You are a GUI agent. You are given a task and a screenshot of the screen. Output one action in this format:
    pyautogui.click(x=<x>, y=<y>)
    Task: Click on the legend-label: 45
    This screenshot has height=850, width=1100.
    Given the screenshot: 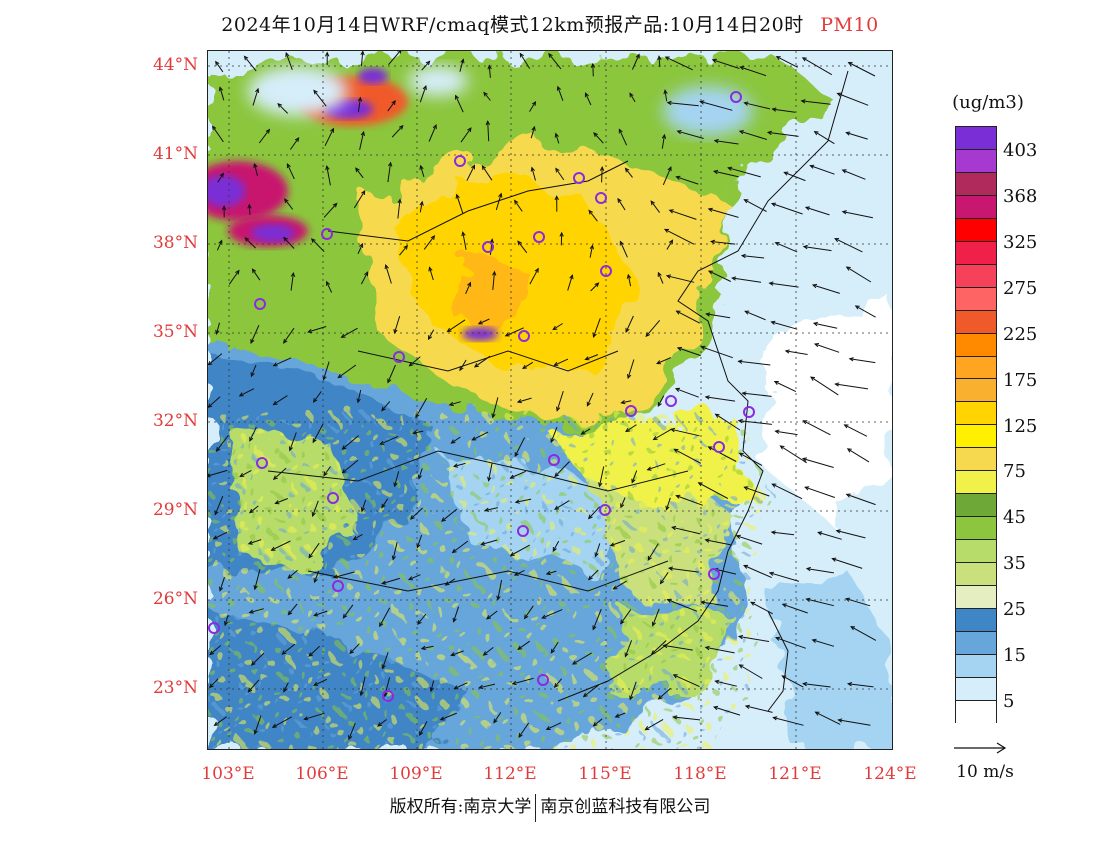 What is the action you would take?
    pyautogui.click(x=1014, y=518)
    